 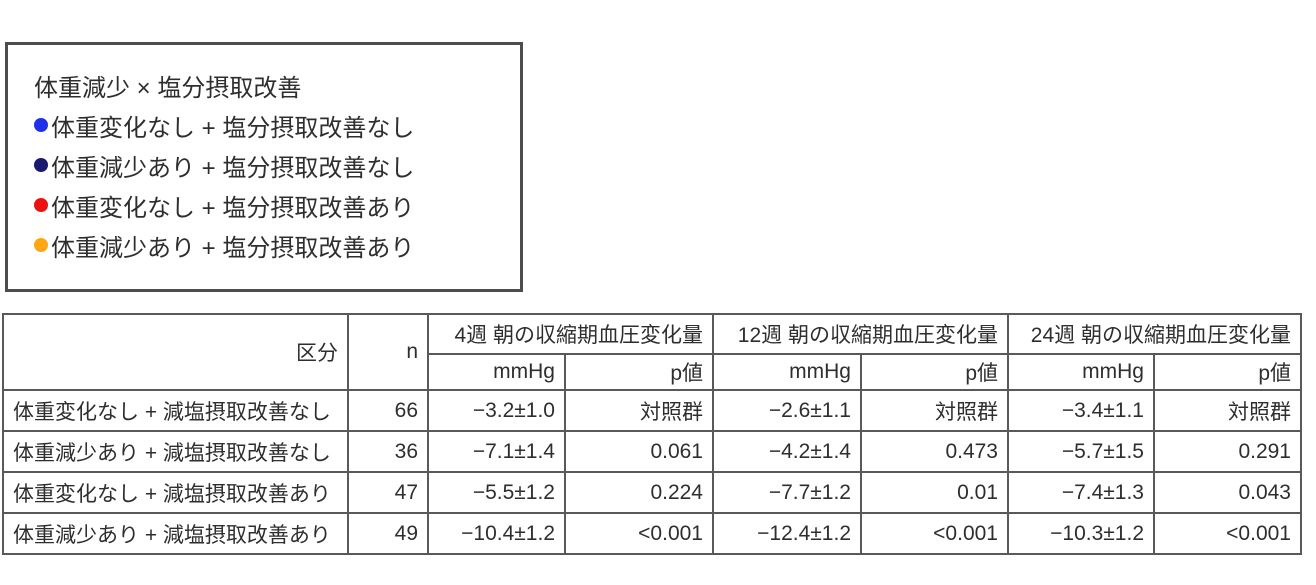 What do you see at coordinates (496, 533) in the screenshot?
I see `mmhg-cell-week4: −10.4±1.2` at bounding box center [496, 533].